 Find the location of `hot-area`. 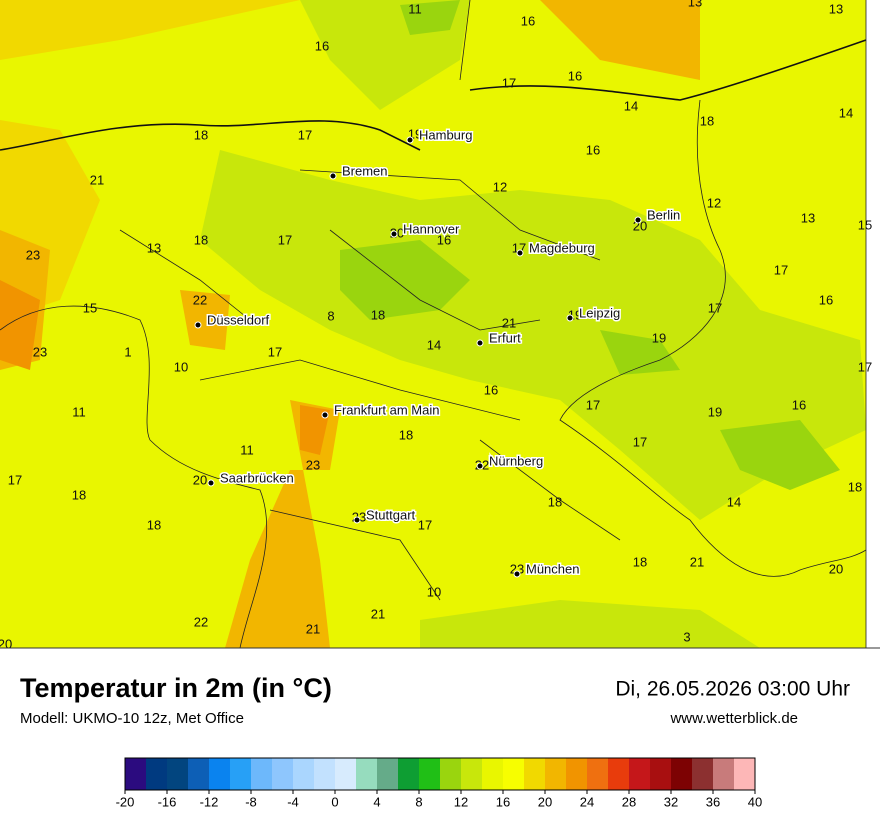

hot-area is located at coordinates (165, 367).